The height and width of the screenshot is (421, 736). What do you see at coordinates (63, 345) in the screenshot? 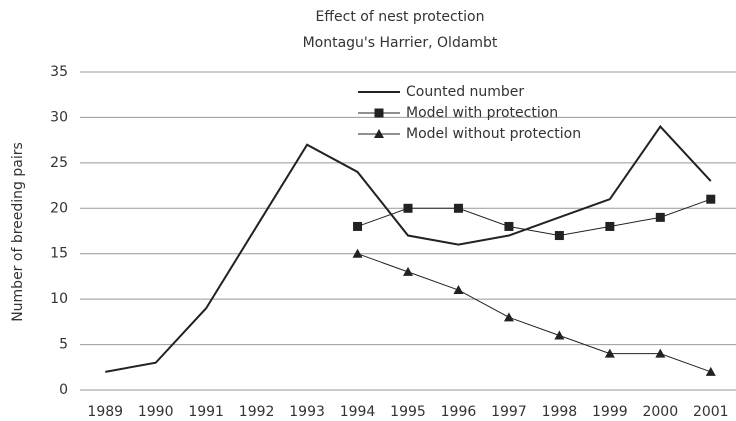
I see `y-tick-label: 5` at bounding box center [63, 345].